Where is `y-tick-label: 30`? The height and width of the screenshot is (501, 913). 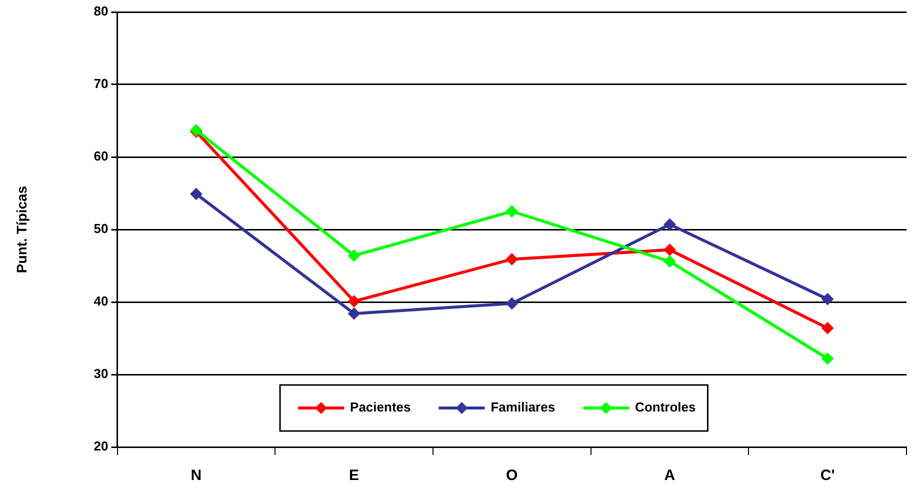
y-tick-label: 30 is located at coordinates (101, 374).